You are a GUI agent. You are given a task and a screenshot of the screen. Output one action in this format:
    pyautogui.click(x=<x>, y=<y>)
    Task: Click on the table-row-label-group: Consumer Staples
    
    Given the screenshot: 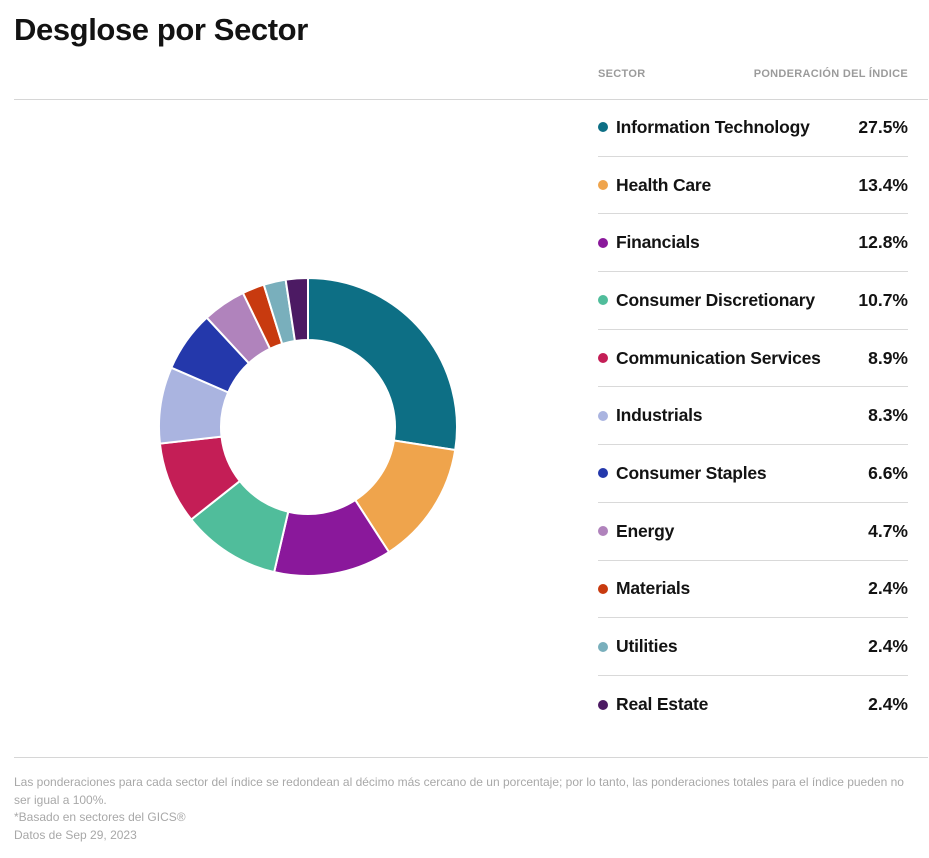 What is the action you would take?
    pyautogui.click(x=682, y=473)
    